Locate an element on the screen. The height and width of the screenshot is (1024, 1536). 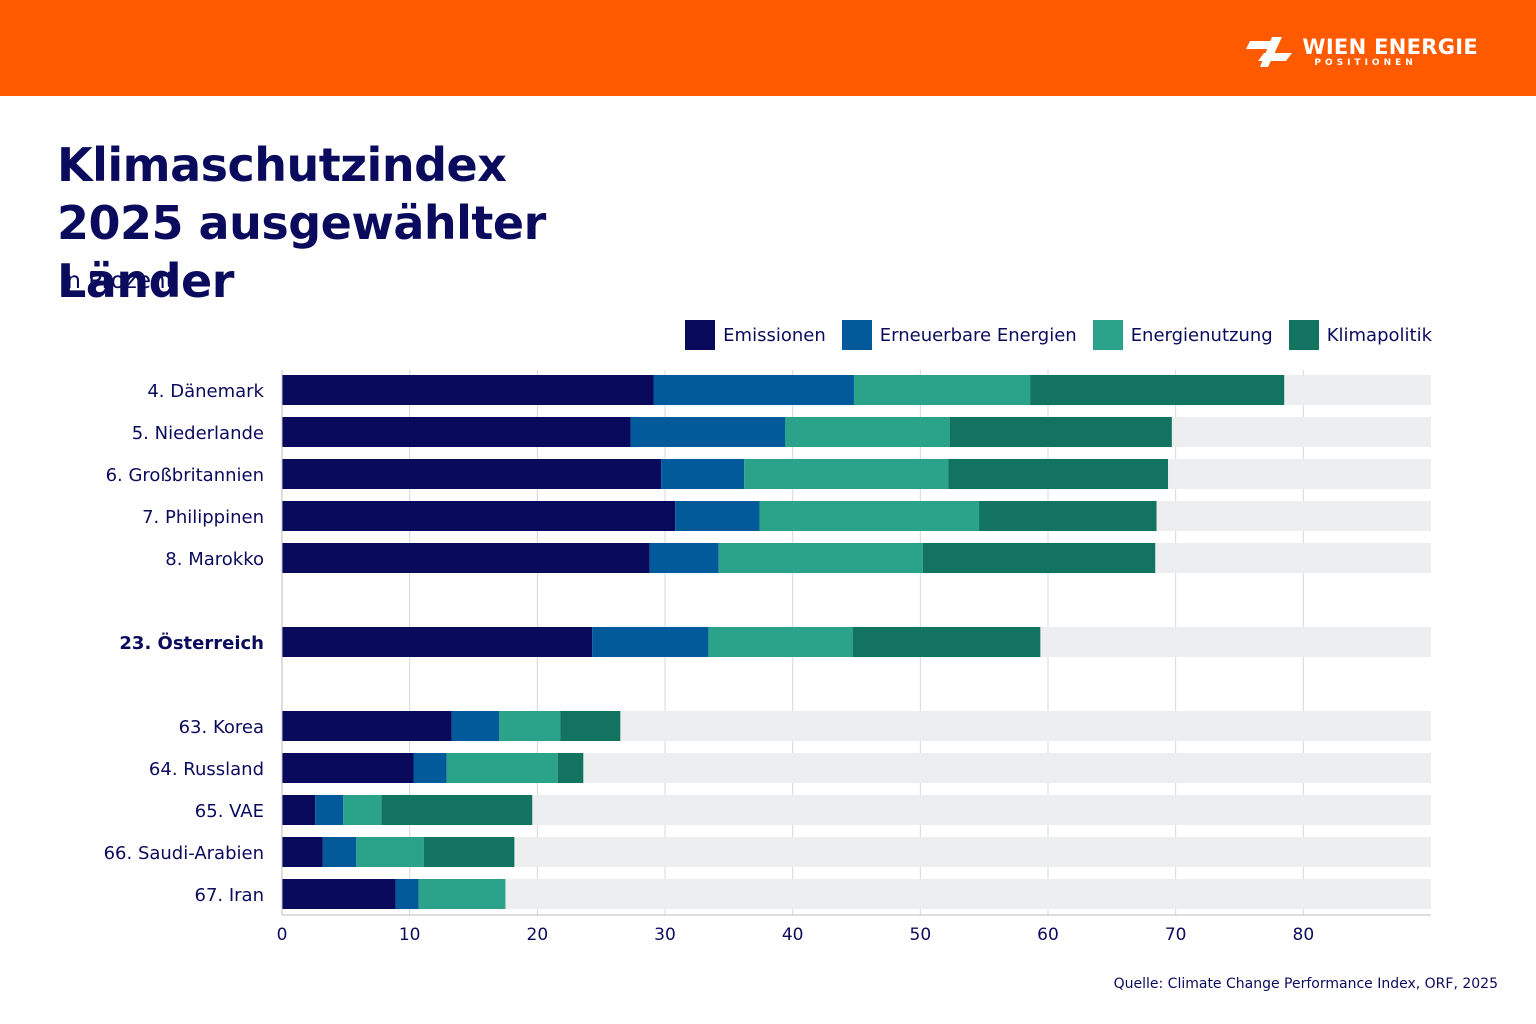
legend-item: Energienutzung is located at coordinates (1182, 335).